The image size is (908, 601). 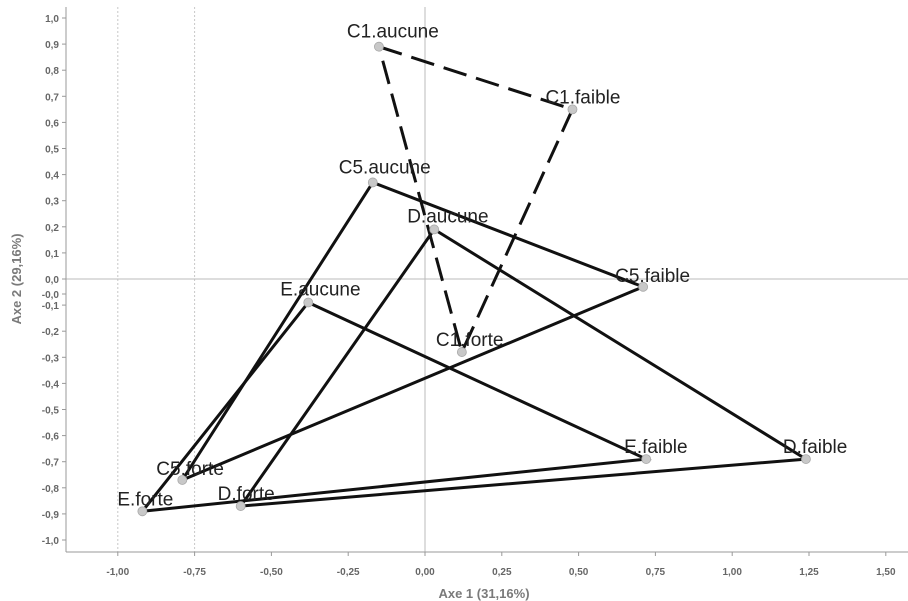 I want to click on label-d-faible: D.faible, so click(x=815, y=447).